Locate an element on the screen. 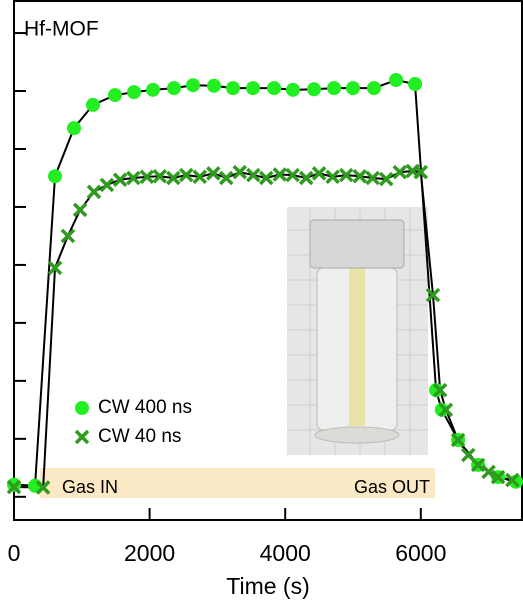 This screenshot has height=608, width=523. chart-title: Hf-MOF is located at coordinates (61, 29).